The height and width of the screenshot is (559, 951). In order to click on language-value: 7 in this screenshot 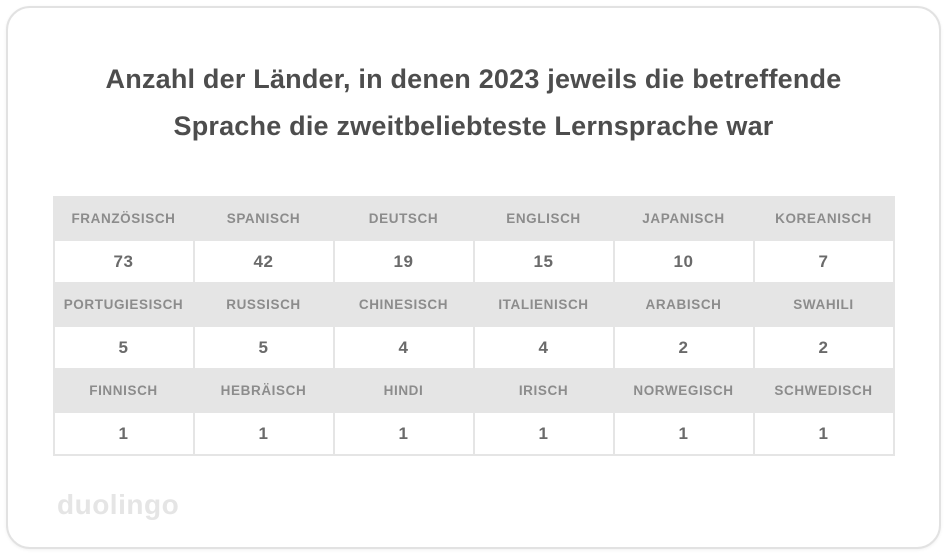, I will do `click(823, 261)`.